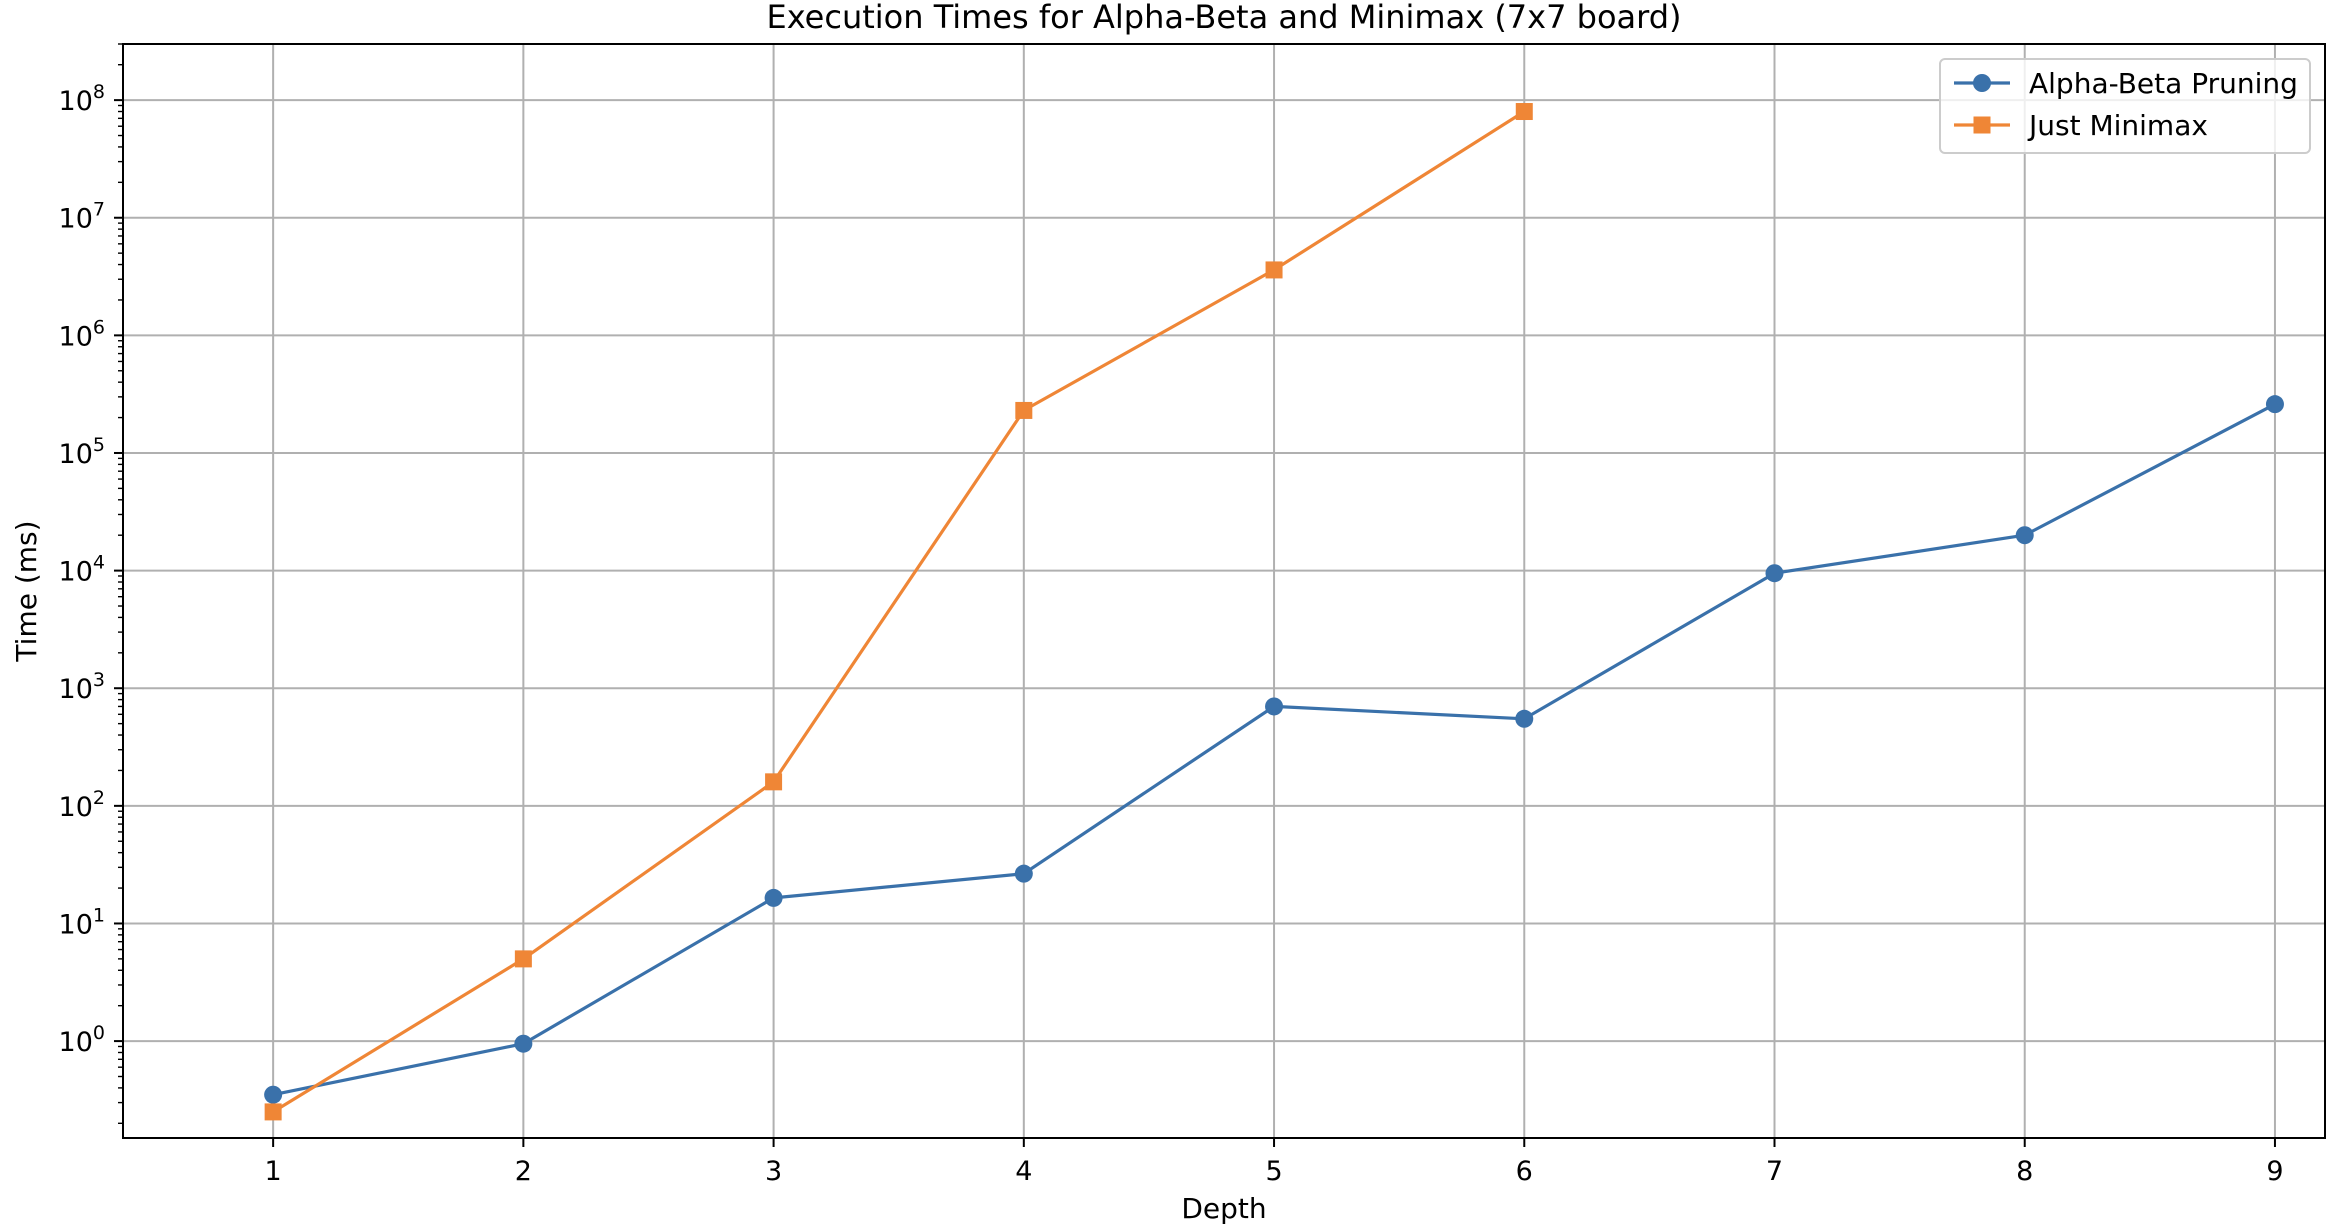 This screenshot has width=2344, height=1224. I want to click on y-axis-label: Time (ms), so click(26, 591).